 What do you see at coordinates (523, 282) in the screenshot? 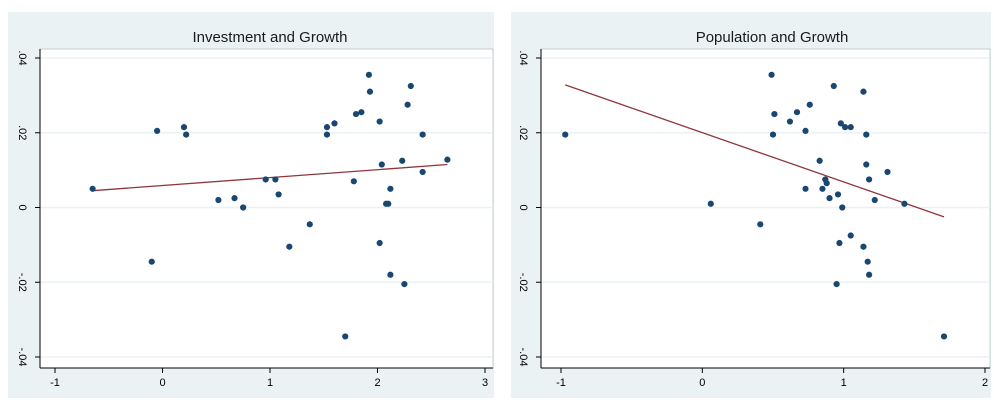
I see `y-tick-label: -.02` at bounding box center [523, 282].